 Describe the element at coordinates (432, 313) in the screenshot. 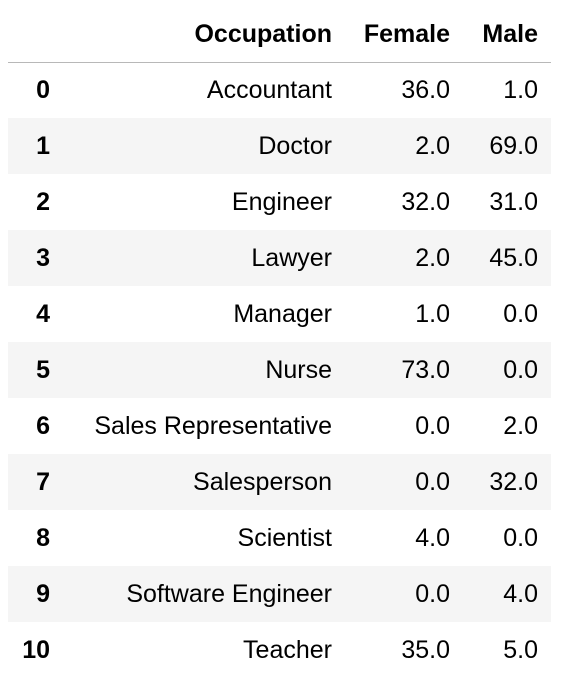

I see `cell-female: 1.0` at that location.